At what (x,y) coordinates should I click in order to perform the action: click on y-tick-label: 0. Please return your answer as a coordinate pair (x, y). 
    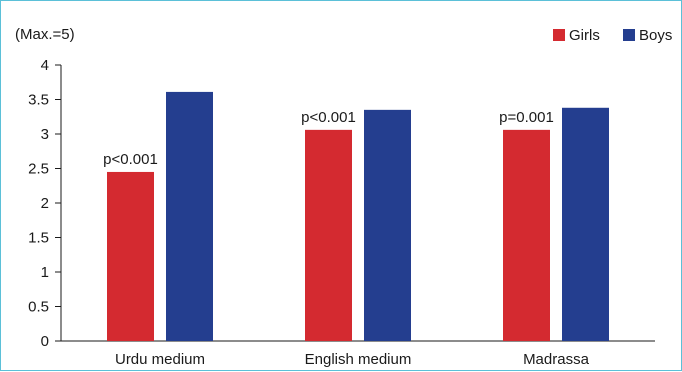
    Looking at the image, I should click on (45, 341).